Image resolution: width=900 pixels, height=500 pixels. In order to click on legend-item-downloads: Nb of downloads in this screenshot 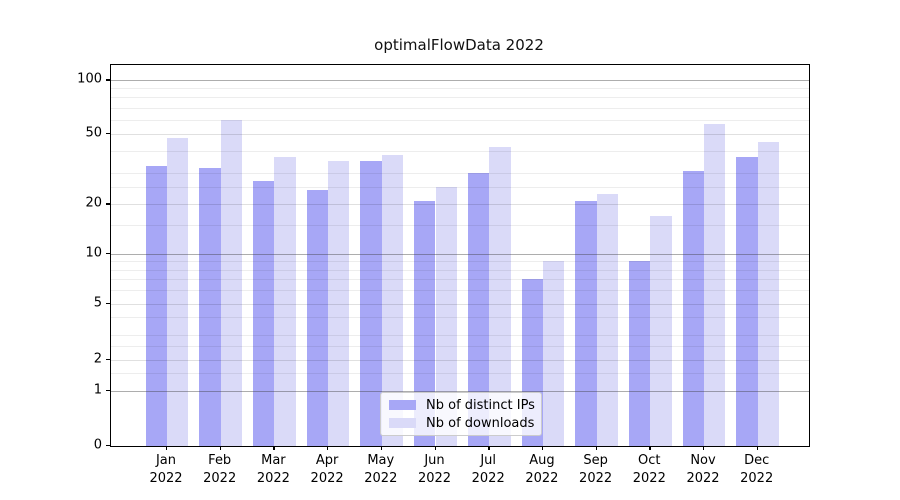, I will do `click(461, 423)`.